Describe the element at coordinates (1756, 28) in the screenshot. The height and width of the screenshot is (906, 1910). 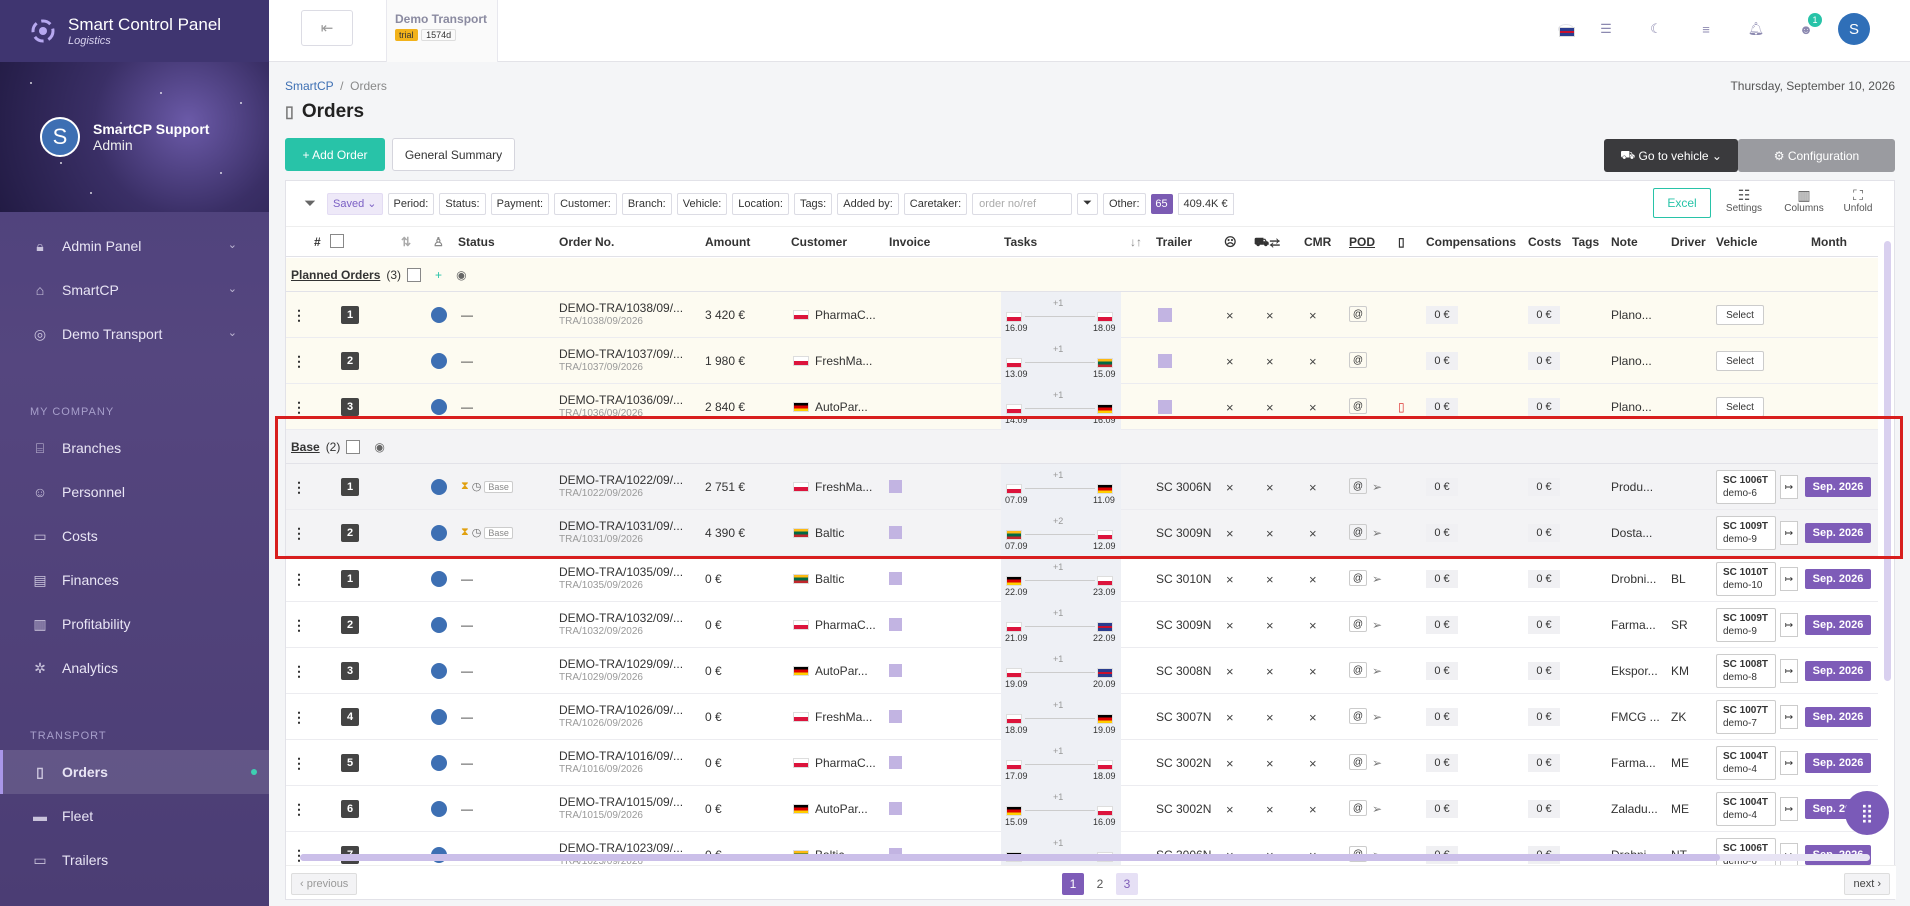
I see `bell-icon: 🔔︎` at that location.